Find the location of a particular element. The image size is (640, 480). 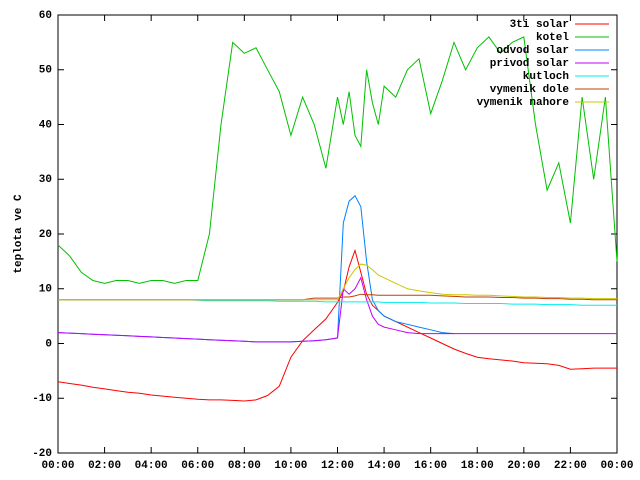

y-tick-label: 20 is located at coordinates (45, 235).